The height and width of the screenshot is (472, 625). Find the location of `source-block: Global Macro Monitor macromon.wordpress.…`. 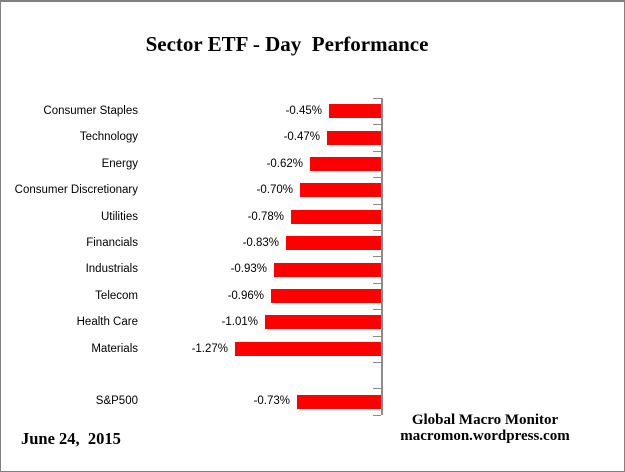

source-block: Global Macro Monitor macromon.wordpress.… is located at coordinates (485, 428).